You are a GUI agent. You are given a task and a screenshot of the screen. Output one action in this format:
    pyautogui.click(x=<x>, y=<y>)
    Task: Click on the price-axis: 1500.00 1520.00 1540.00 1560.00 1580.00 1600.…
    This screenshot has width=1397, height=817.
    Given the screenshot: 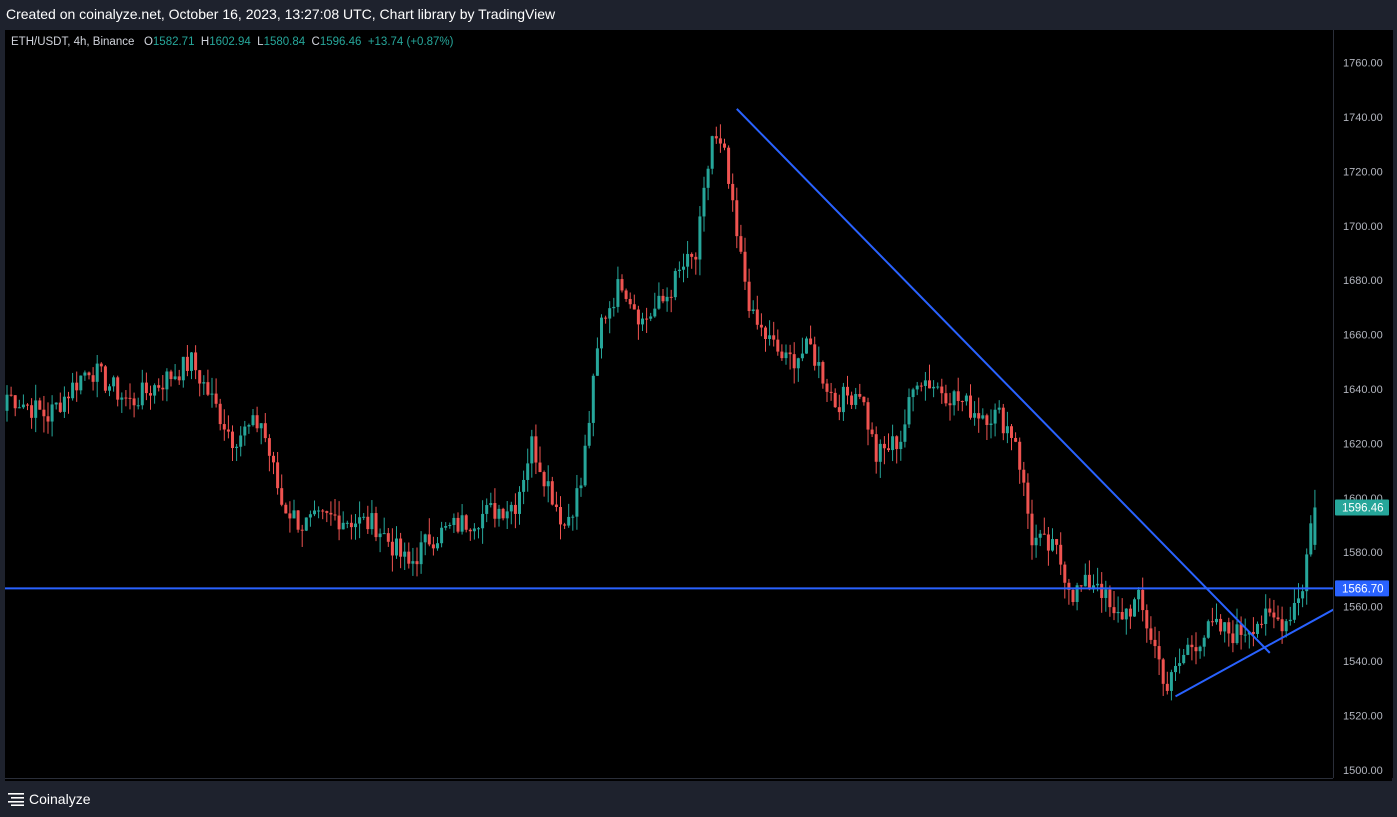 What is the action you would take?
    pyautogui.click(x=1363, y=404)
    